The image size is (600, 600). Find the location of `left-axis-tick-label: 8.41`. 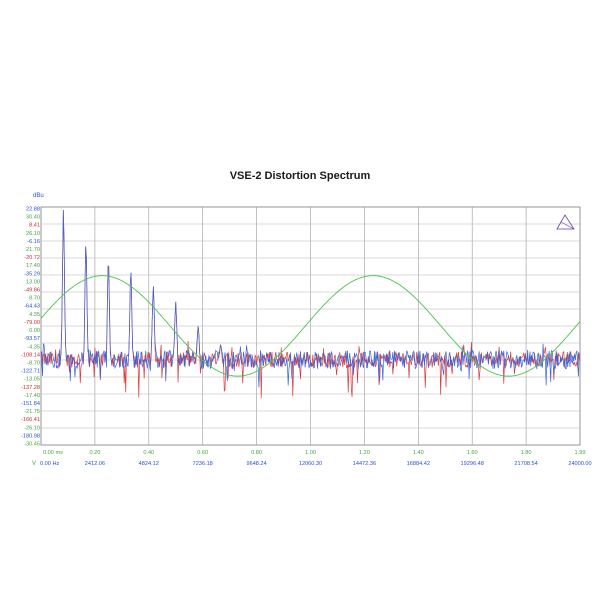

left-axis-tick-label: 8.41 is located at coordinates (34, 226).